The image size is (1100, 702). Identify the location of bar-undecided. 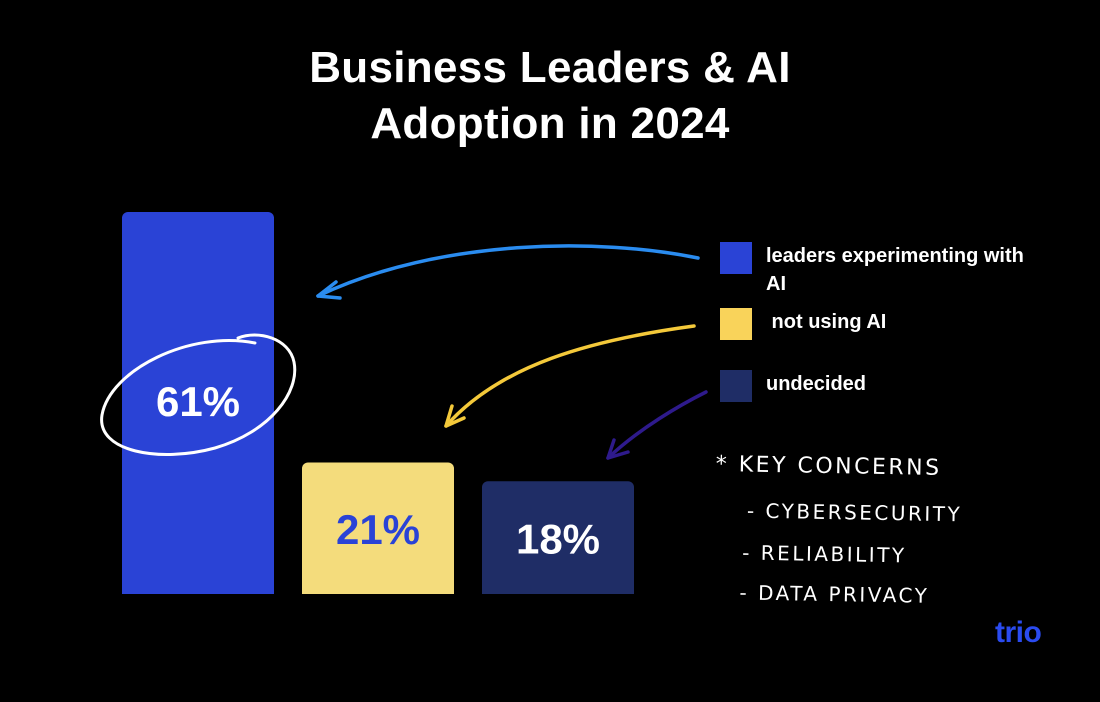
(558, 540).